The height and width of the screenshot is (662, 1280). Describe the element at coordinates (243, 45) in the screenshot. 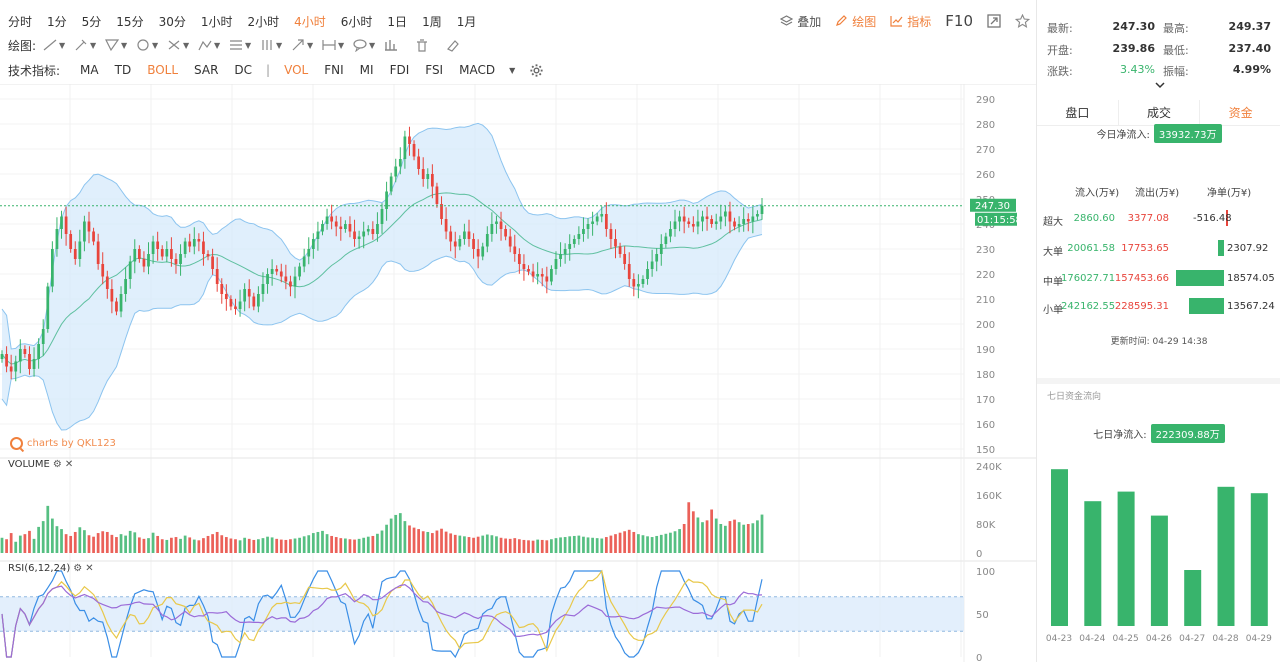

I see `fib-tool-button: ▼` at that location.